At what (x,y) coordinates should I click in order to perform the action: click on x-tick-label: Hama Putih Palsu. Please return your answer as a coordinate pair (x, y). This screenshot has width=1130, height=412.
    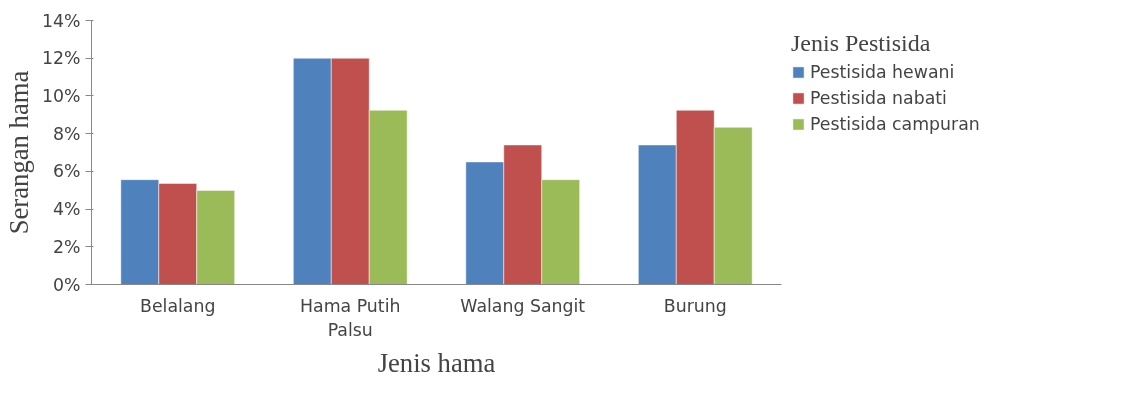
    Looking at the image, I should click on (350, 317).